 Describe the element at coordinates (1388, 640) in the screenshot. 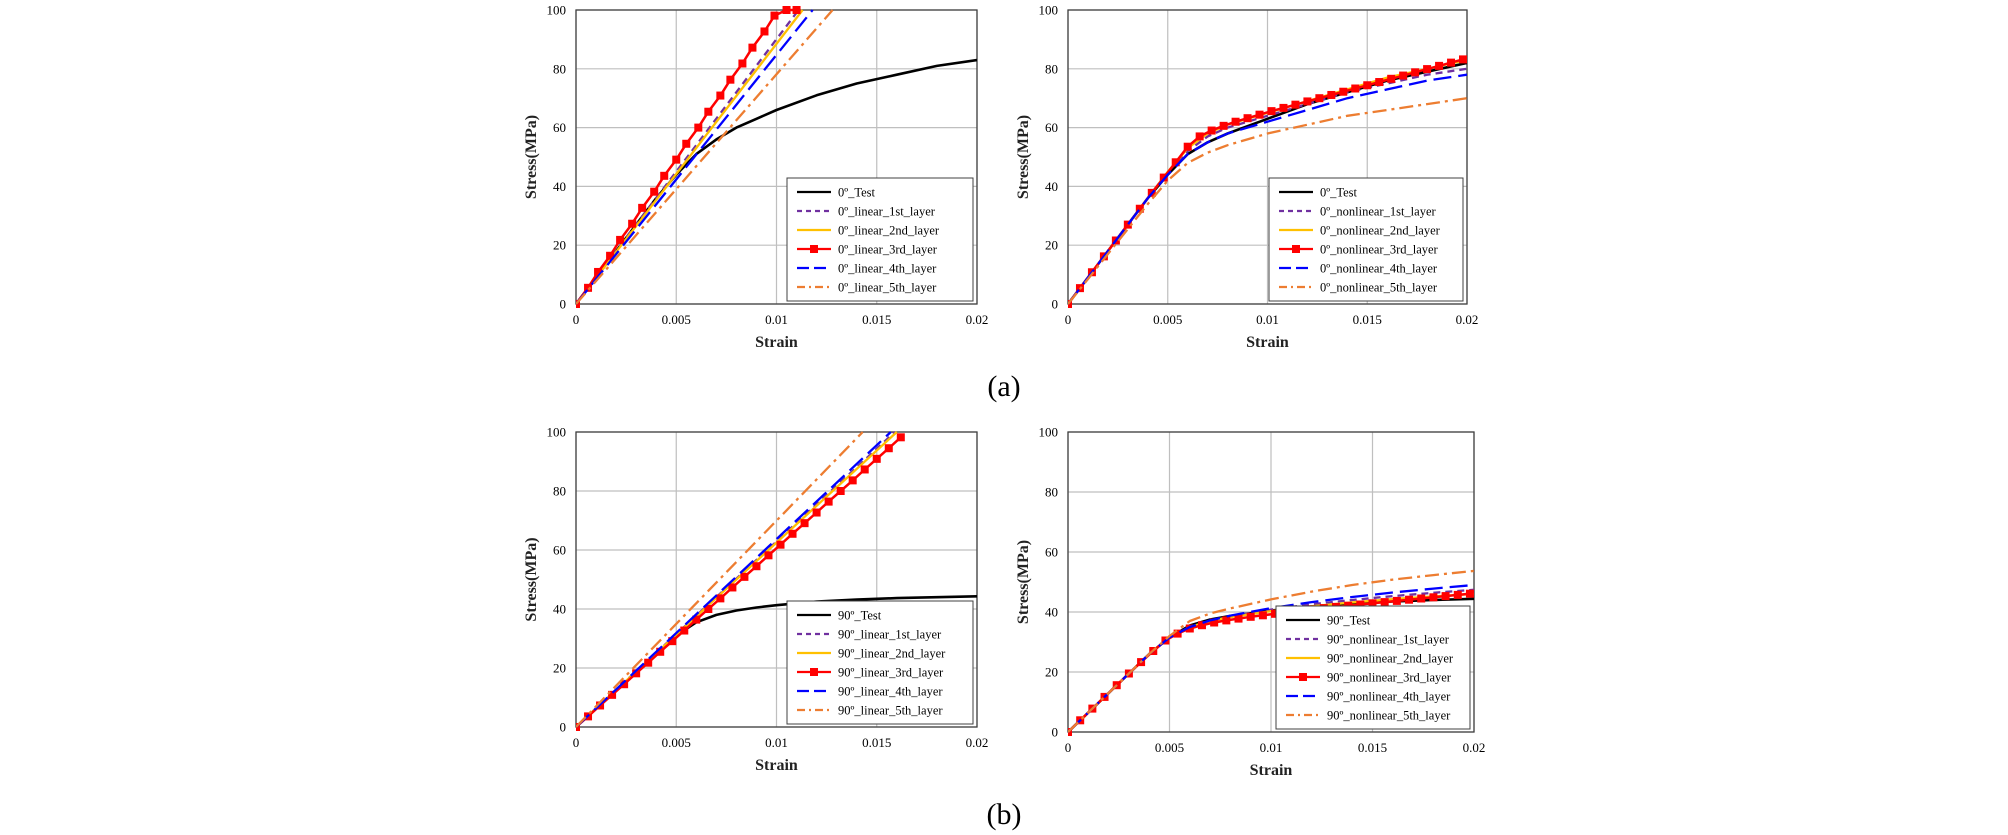

I see `legend-entry: 90º_nonlinear_1st_layer` at that location.